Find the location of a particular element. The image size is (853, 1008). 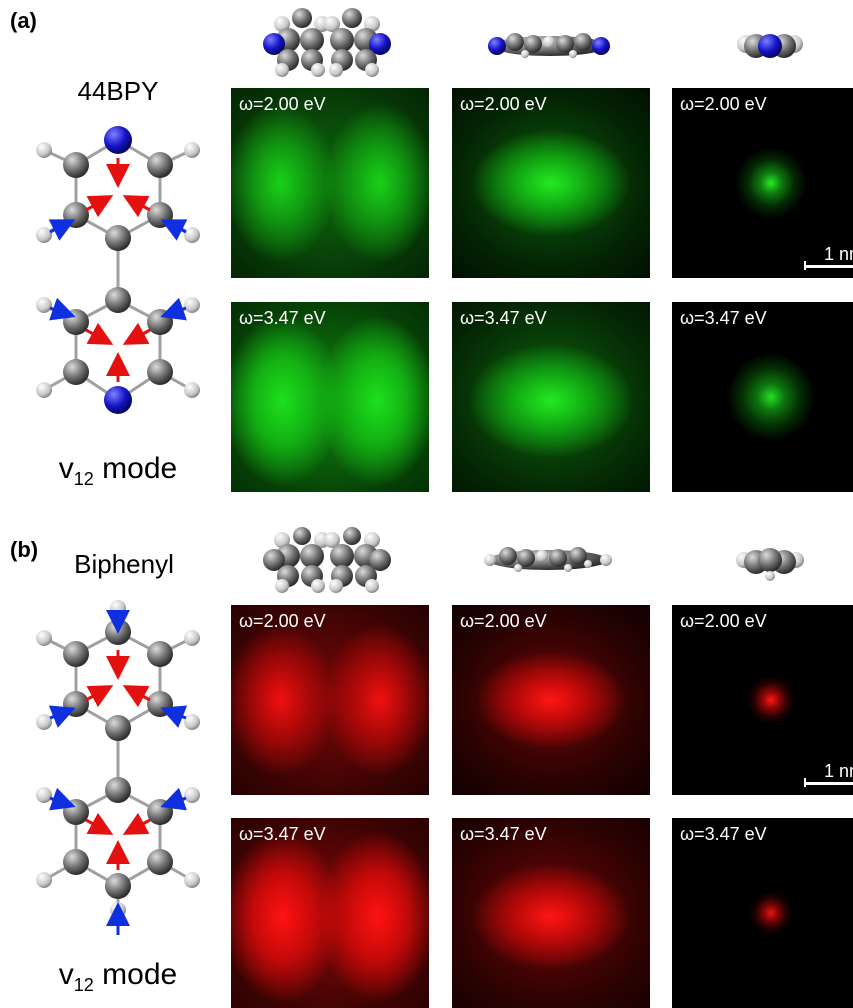

molecule-side-view-b is located at coordinates (548, 559).